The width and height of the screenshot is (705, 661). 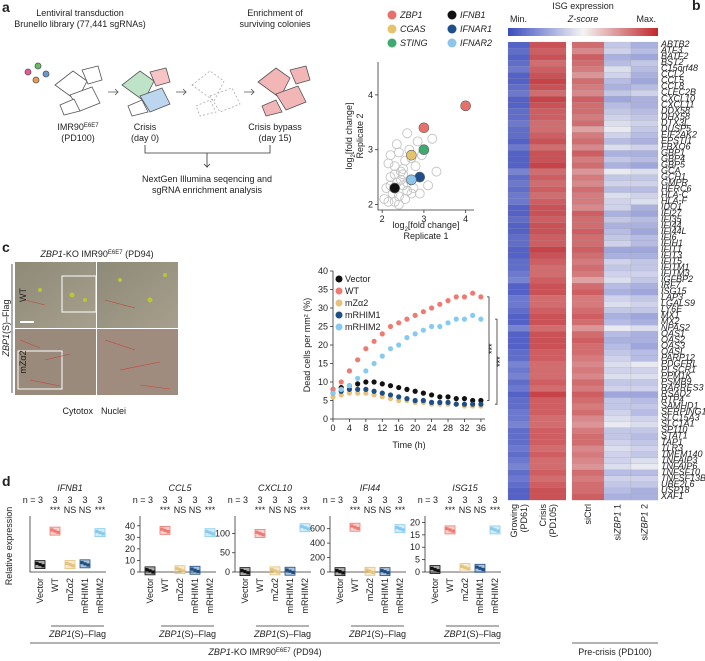 What do you see at coordinates (55, 585) in the screenshot?
I see `x-tick-label: WT` at bounding box center [55, 585].